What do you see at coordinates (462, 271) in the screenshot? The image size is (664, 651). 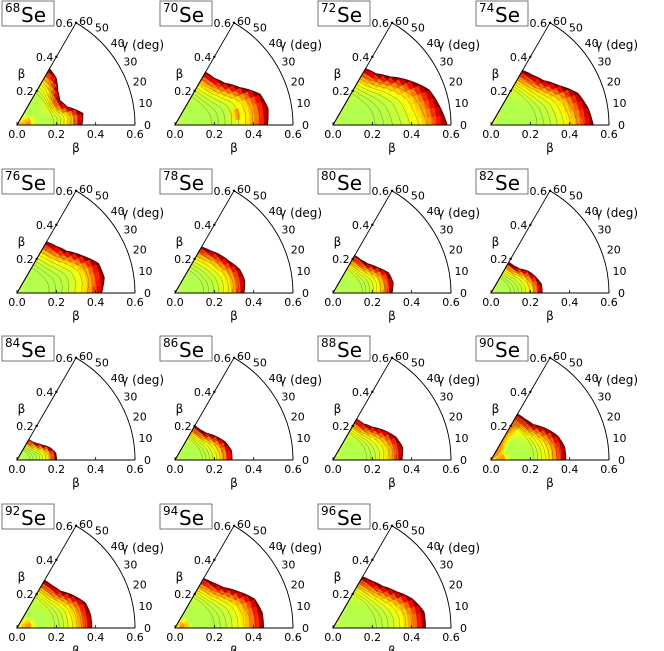 I see `gamma-tick-label: 10` at bounding box center [462, 271].